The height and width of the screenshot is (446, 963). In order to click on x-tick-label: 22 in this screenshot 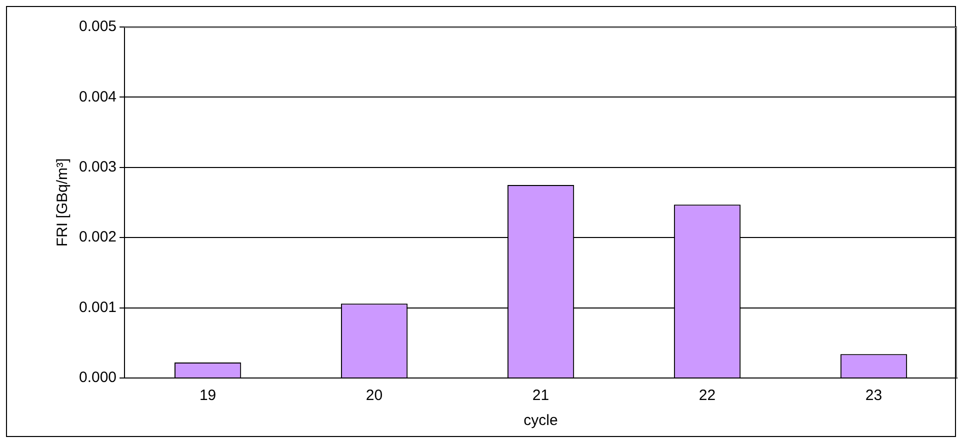, I will do `click(707, 395)`.